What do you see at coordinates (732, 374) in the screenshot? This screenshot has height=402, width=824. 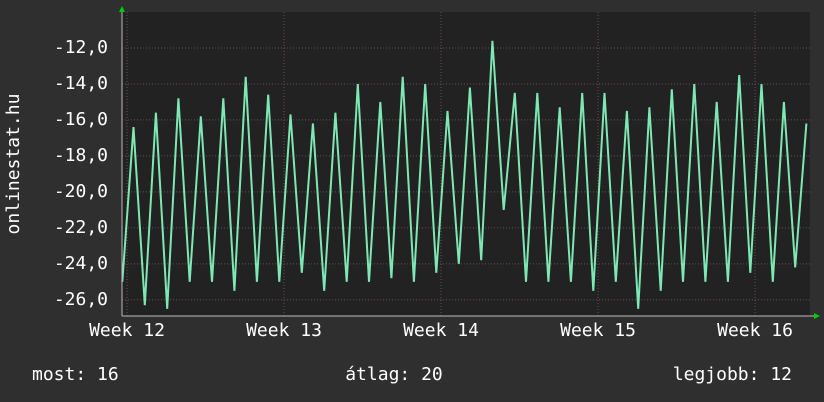 I see `stat: legjobb: 12` at bounding box center [732, 374].